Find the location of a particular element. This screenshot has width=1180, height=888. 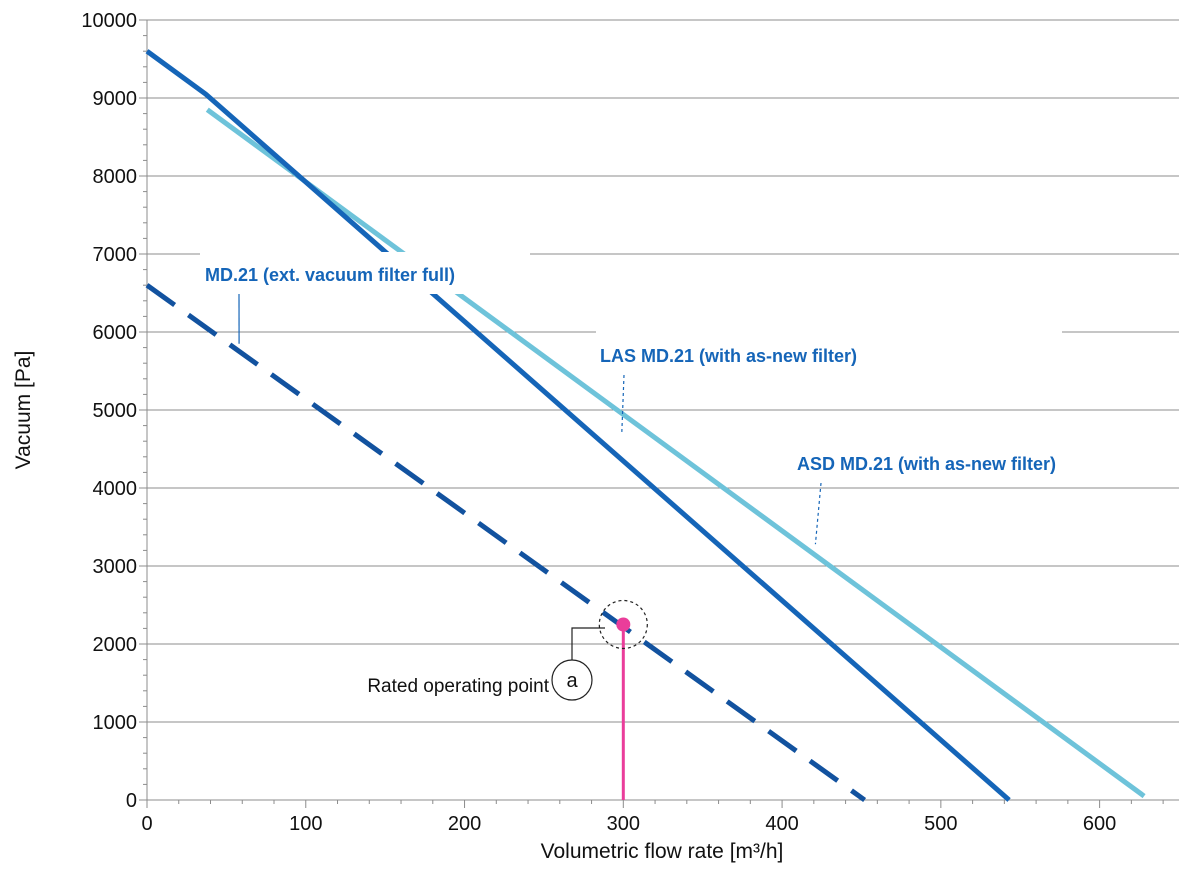

series-label: LAS MD.21 (with as-new filter) is located at coordinates (728, 356).